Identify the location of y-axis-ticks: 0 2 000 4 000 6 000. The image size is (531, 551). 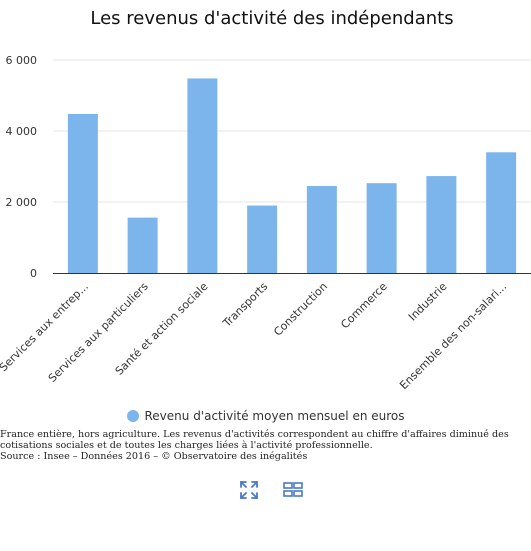
(22, 167).